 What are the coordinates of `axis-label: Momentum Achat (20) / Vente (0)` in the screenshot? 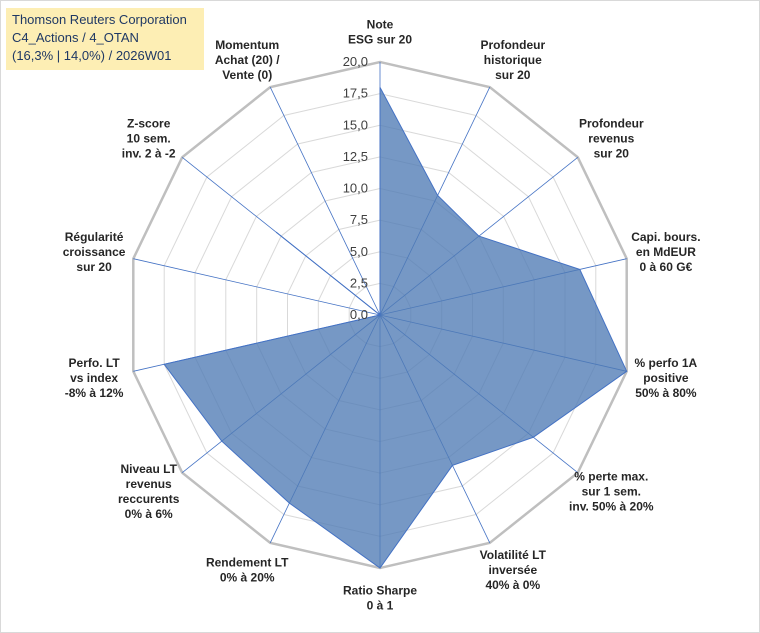 It's located at (247, 60).